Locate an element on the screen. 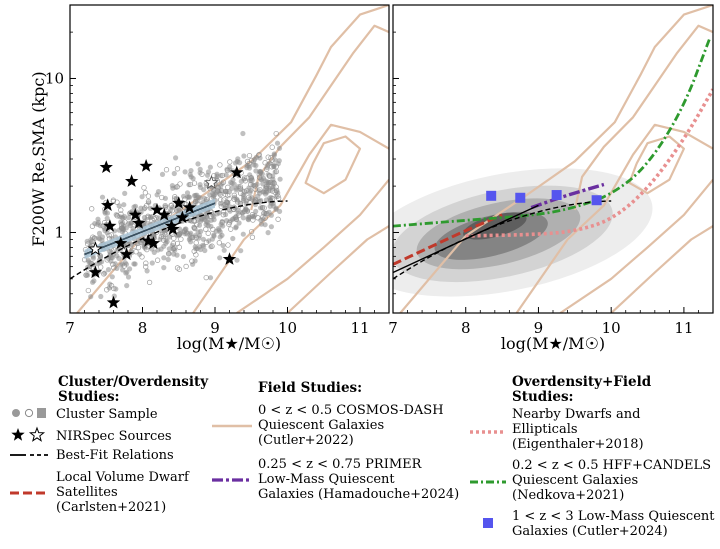 The width and height of the screenshot is (720, 549). cluster-density-contours is located at coordinates (523, 232).